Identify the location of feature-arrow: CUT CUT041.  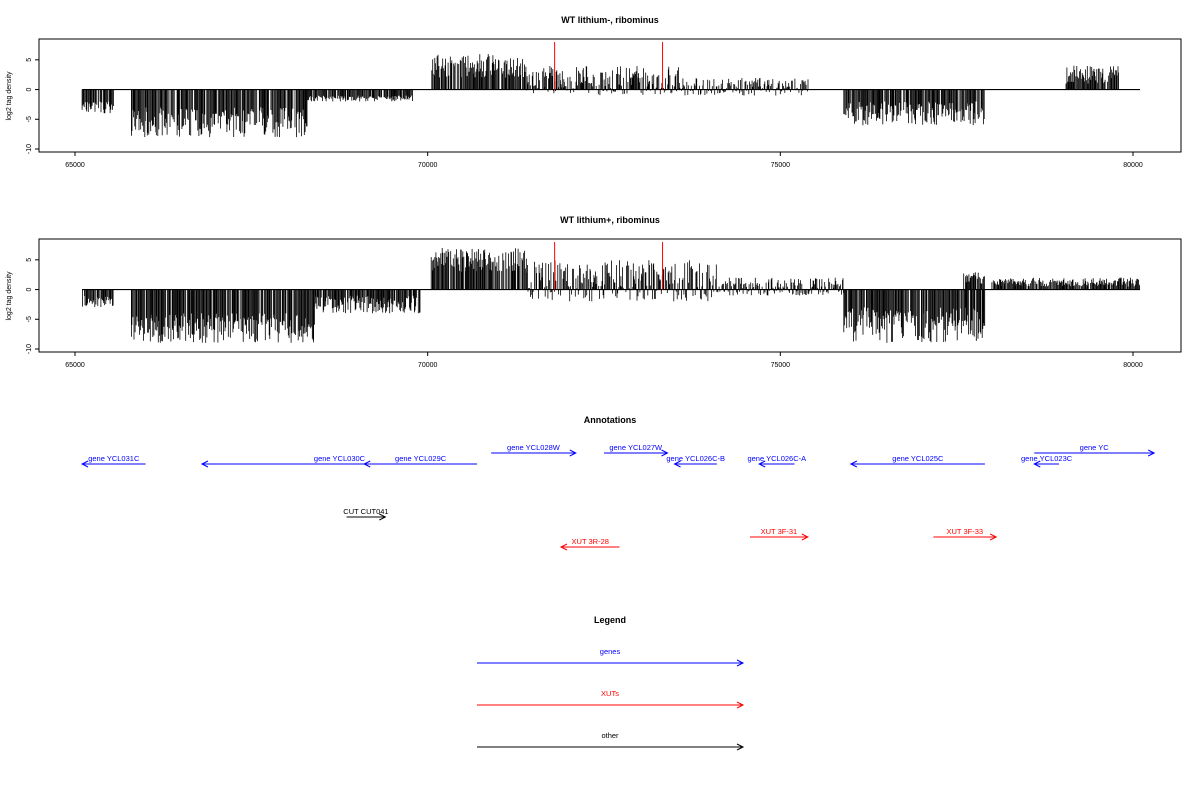
(366, 514).